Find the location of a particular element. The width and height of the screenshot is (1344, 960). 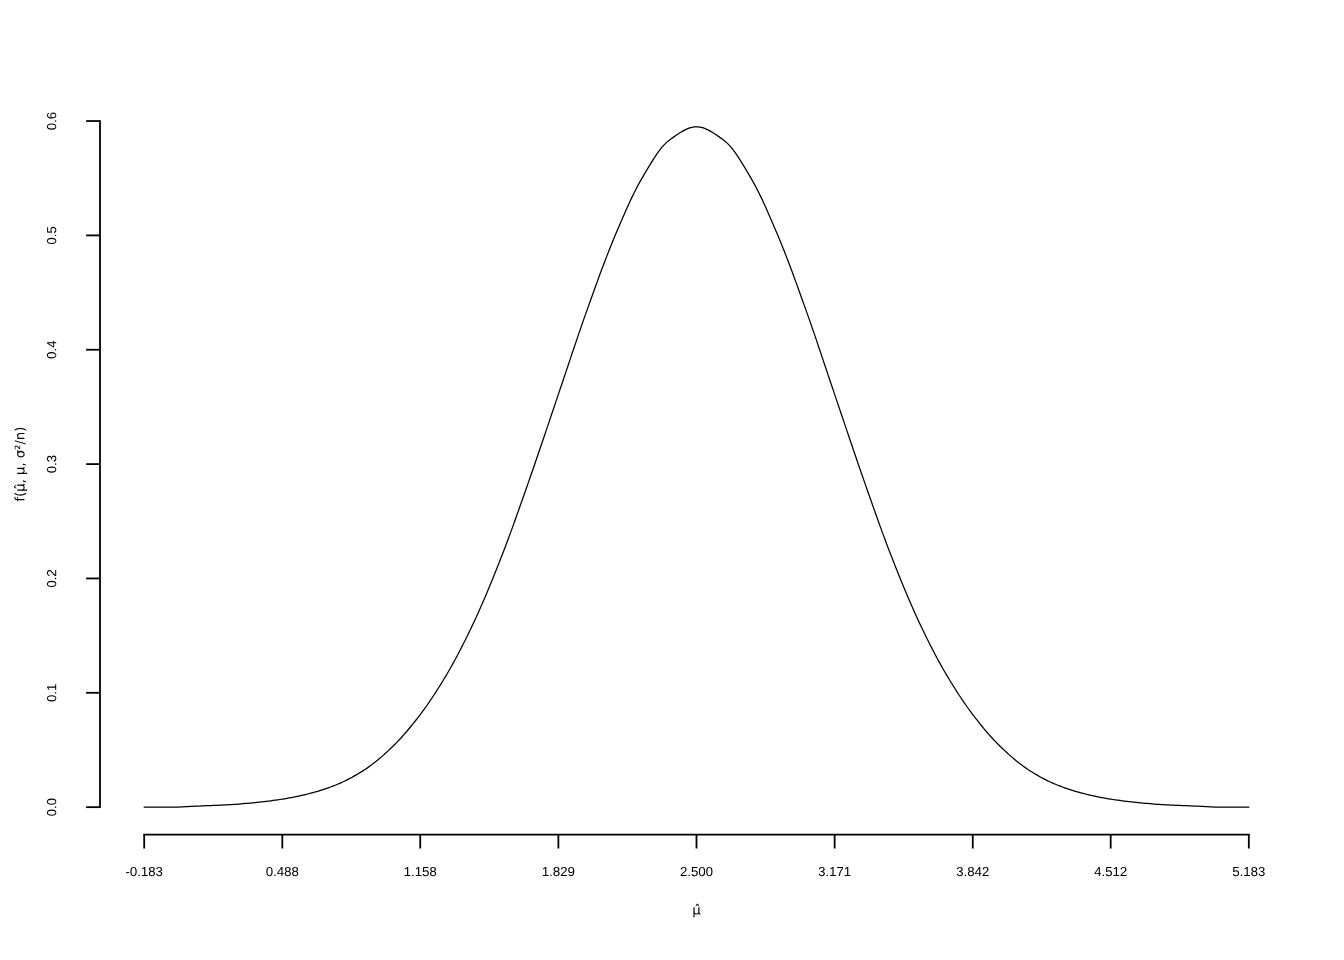

y-tick-label: 0.2 is located at coordinates (51, 578).